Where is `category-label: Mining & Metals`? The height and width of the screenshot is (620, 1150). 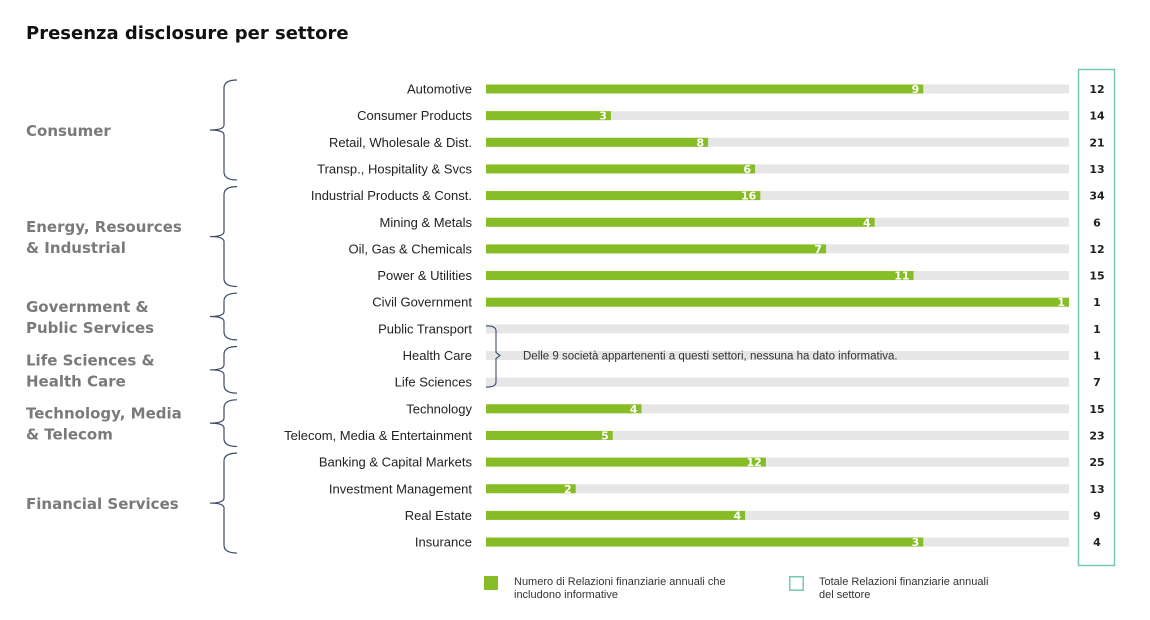
category-label: Mining & Metals is located at coordinates (426, 222).